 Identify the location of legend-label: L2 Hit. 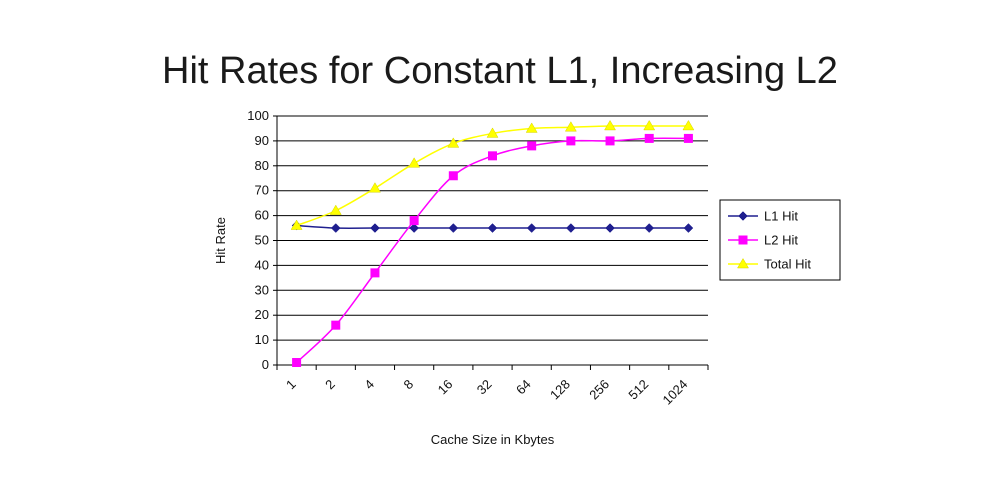
(781, 240).